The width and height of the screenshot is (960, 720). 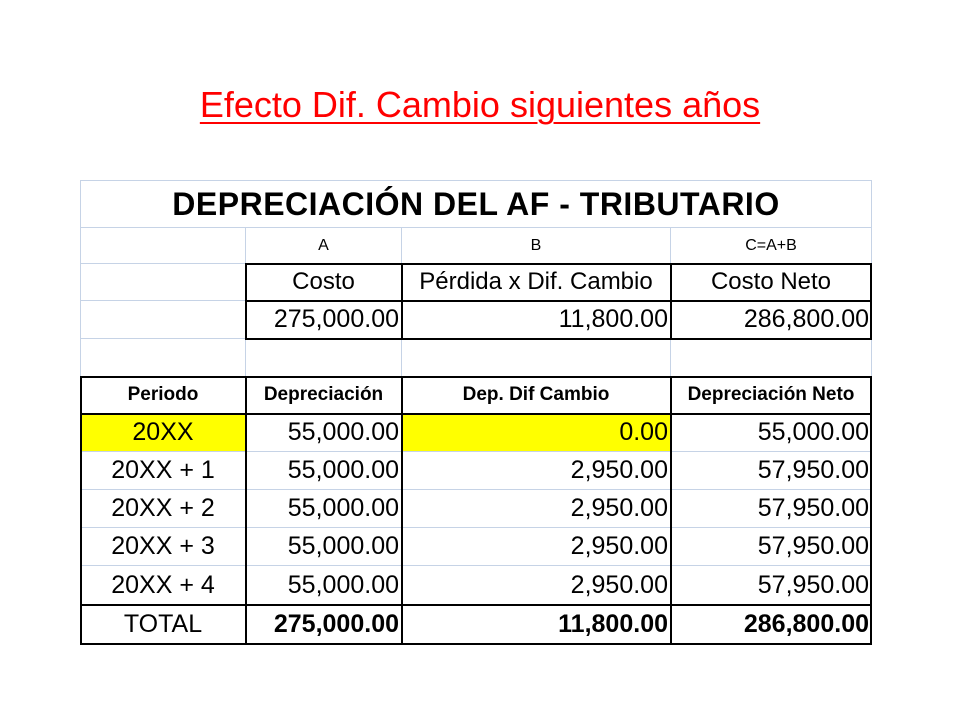 I want to click on header-depreciacion-neto: Depreciación Neto, so click(x=771, y=395).